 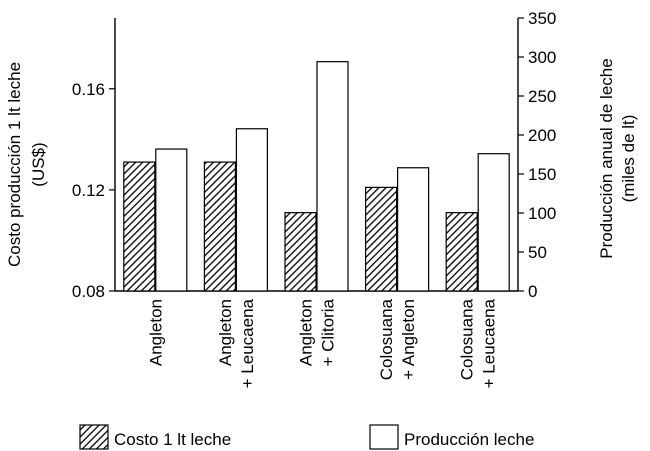 What do you see at coordinates (469, 439) in the screenshot?
I see `legend-label: Producción leche` at bounding box center [469, 439].